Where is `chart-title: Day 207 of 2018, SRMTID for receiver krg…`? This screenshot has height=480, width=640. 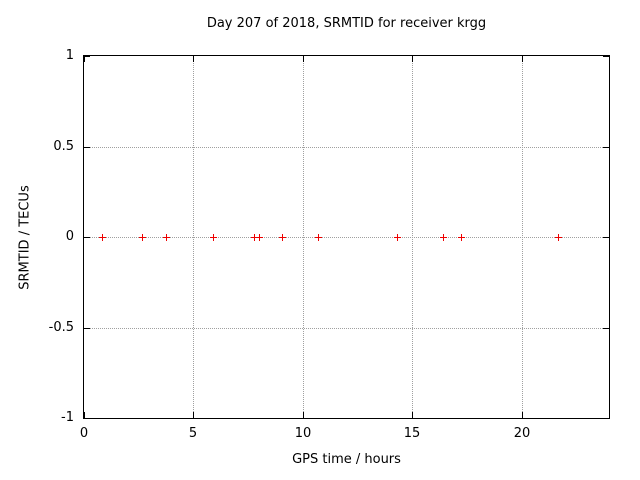
chart-title: Day 207 of 2018, SRMTID for receiver krg… is located at coordinates (346, 23).